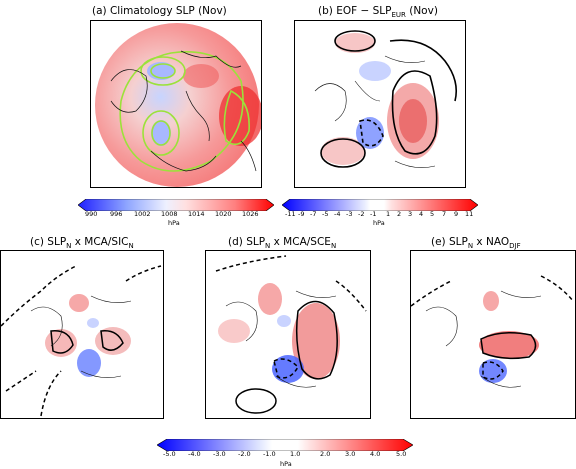  I want to click on colorbar-bottom-tick-7: 3.0, so click(350, 454).